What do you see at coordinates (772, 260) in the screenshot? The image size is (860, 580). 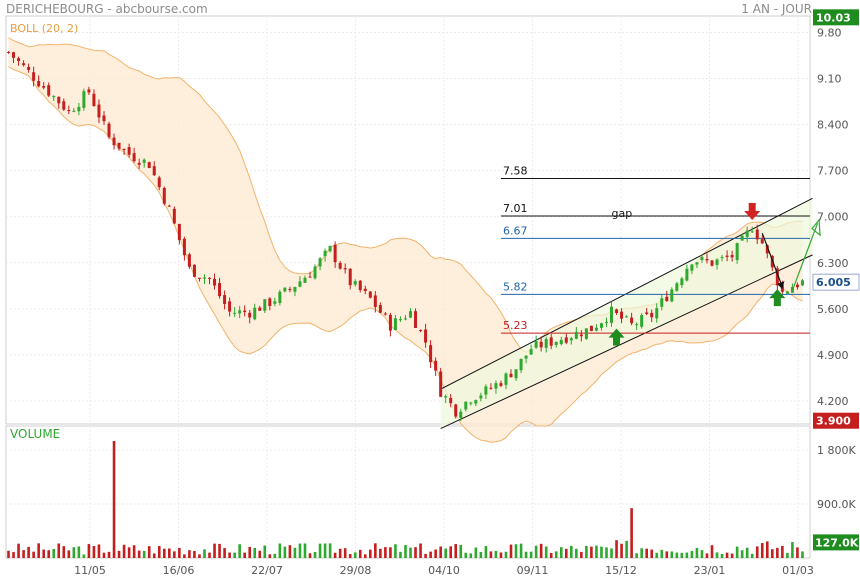 I see `drop-arrow-line` at bounding box center [772, 260].